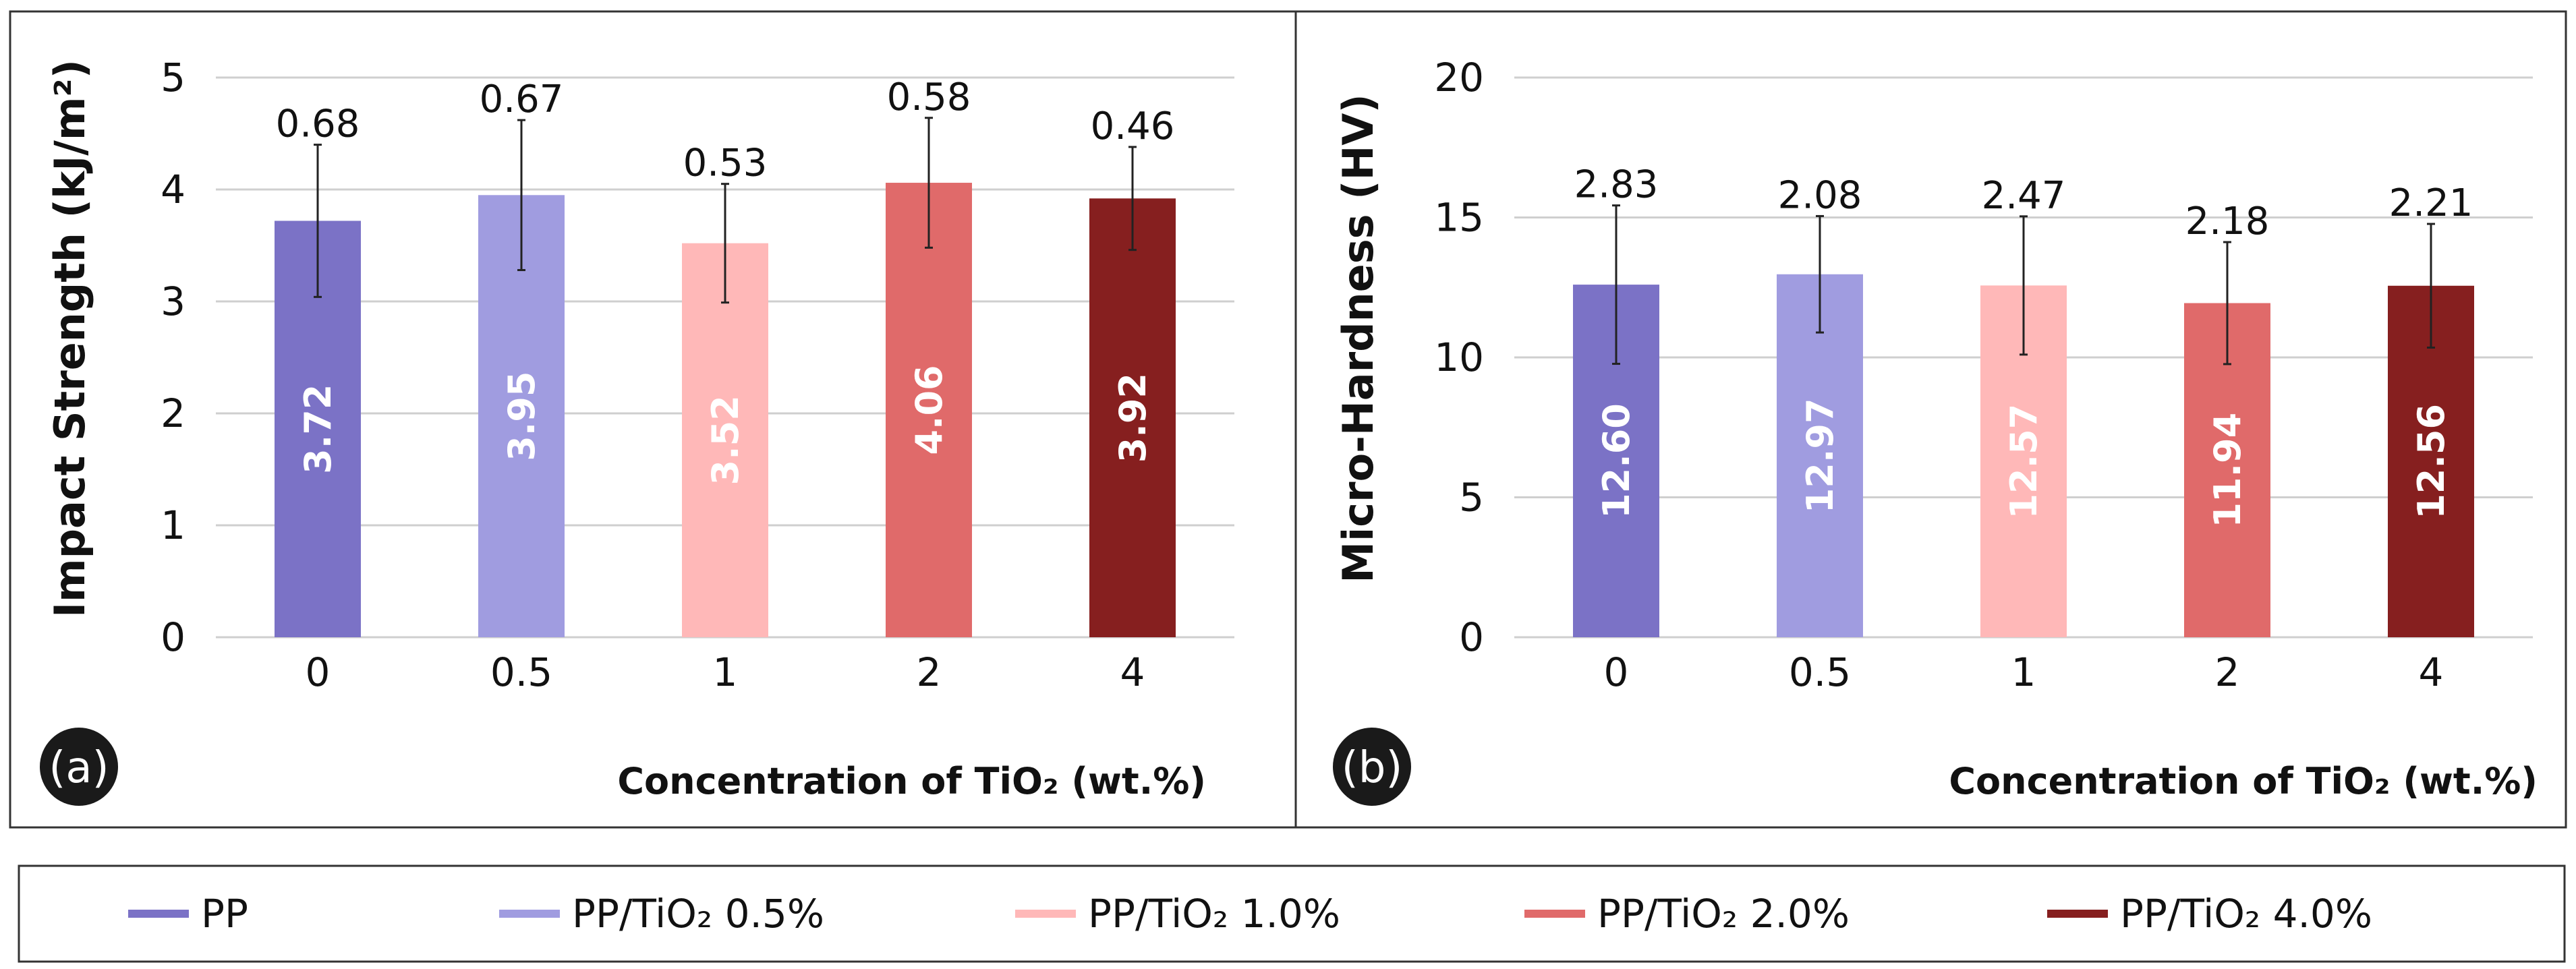  What do you see at coordinates (1133, 127) in the screenshot?
I see `panel-a-error-label: 0.46` at bounding box center [1133, 127].